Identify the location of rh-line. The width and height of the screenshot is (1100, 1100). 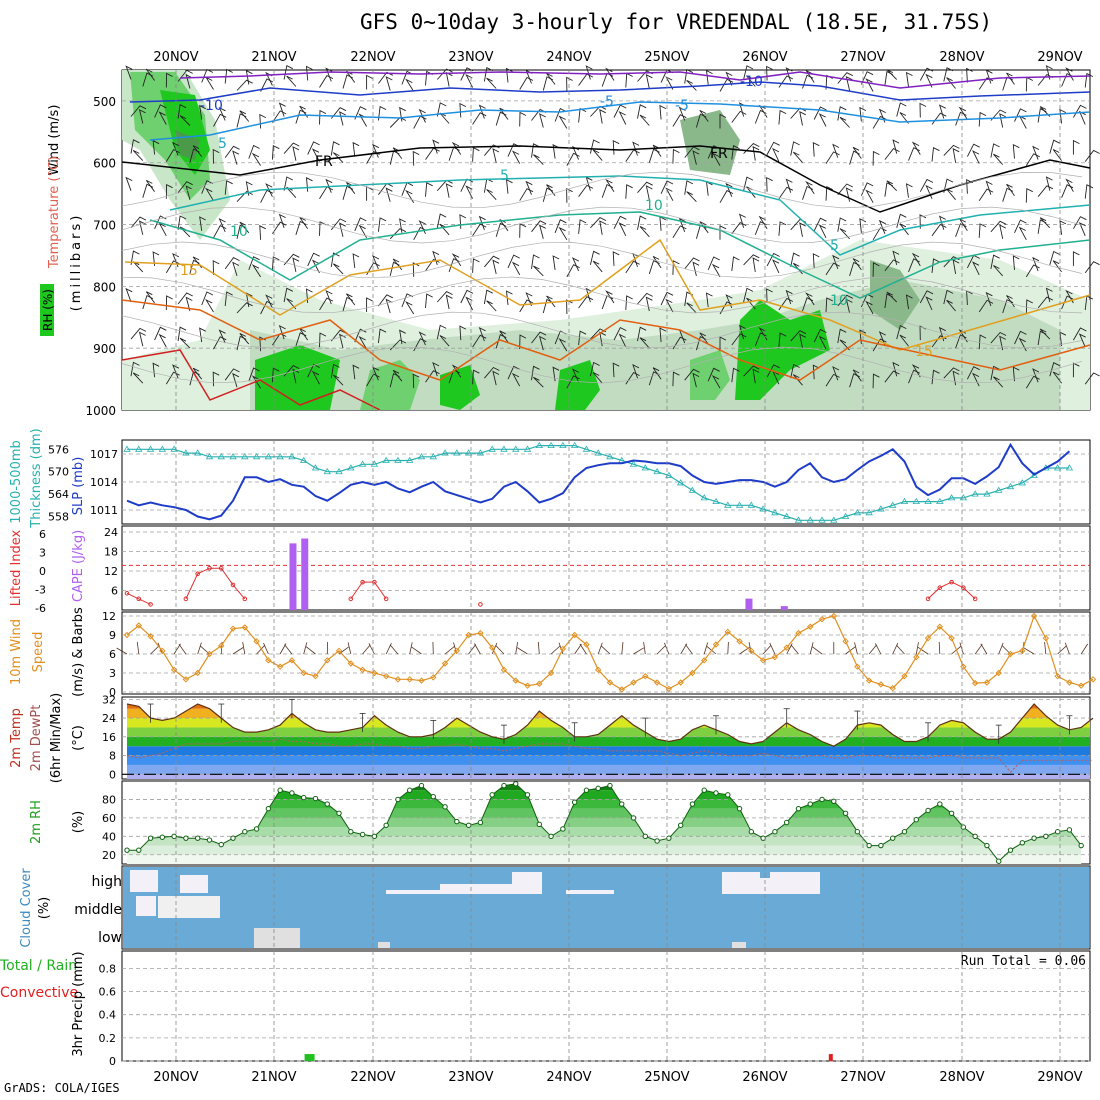
(604, 822).